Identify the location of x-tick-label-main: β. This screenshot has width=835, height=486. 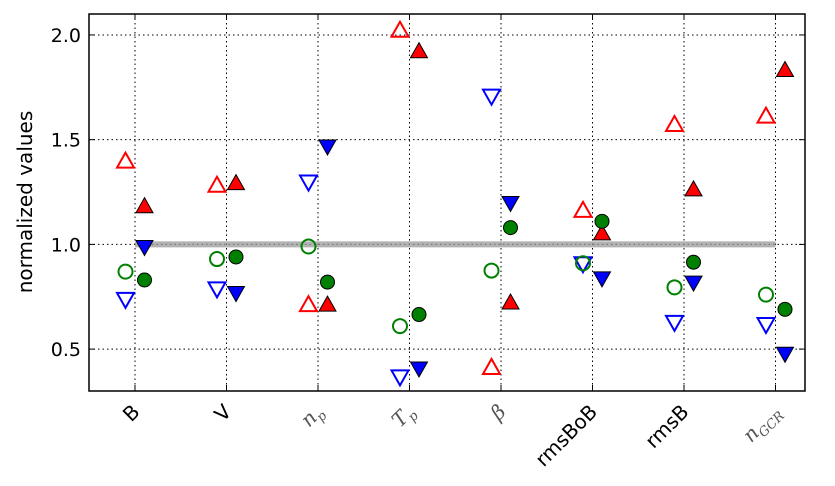
(498, 413).